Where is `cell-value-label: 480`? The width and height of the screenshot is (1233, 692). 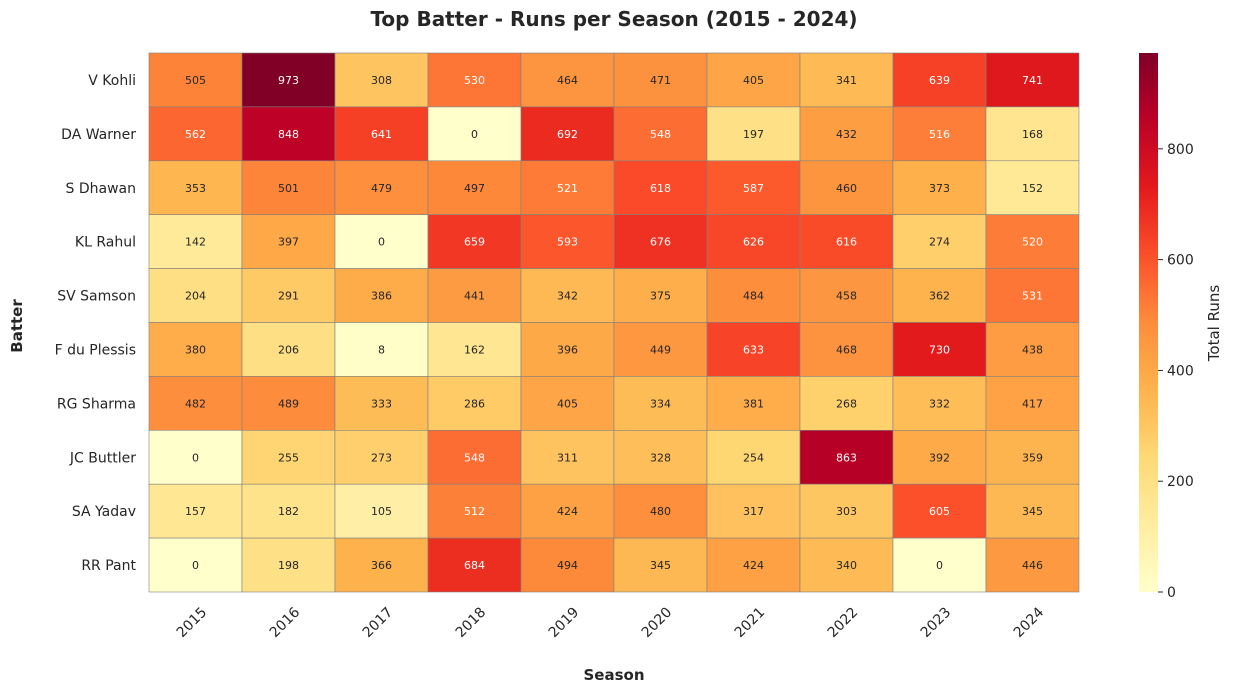
cell-value-label: 480 is located at coordinates (660, 511).